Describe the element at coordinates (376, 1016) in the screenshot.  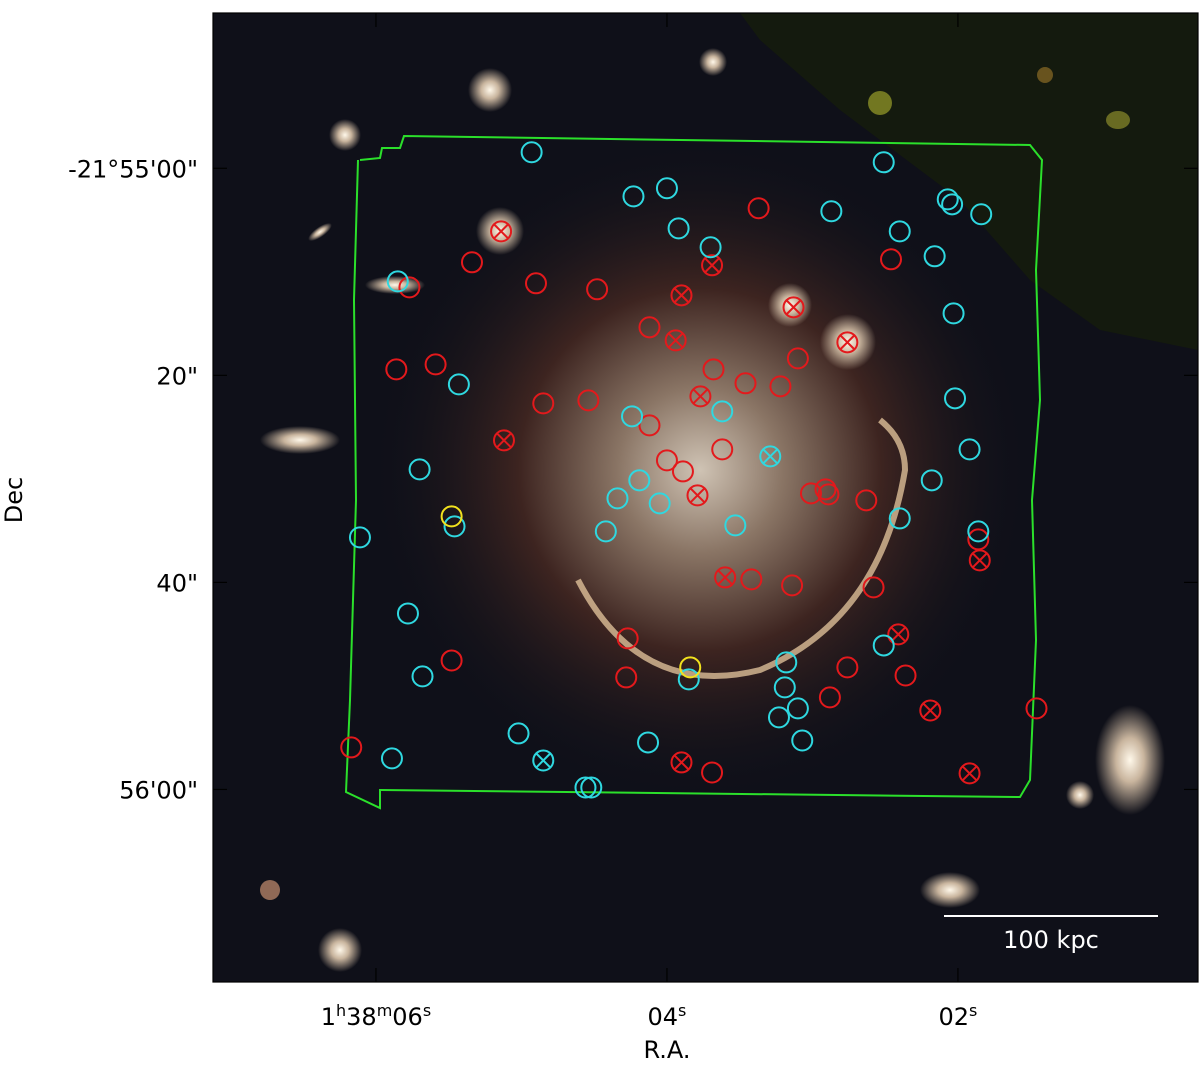
I see `x-tick-label: 1h38m06s` at that location.